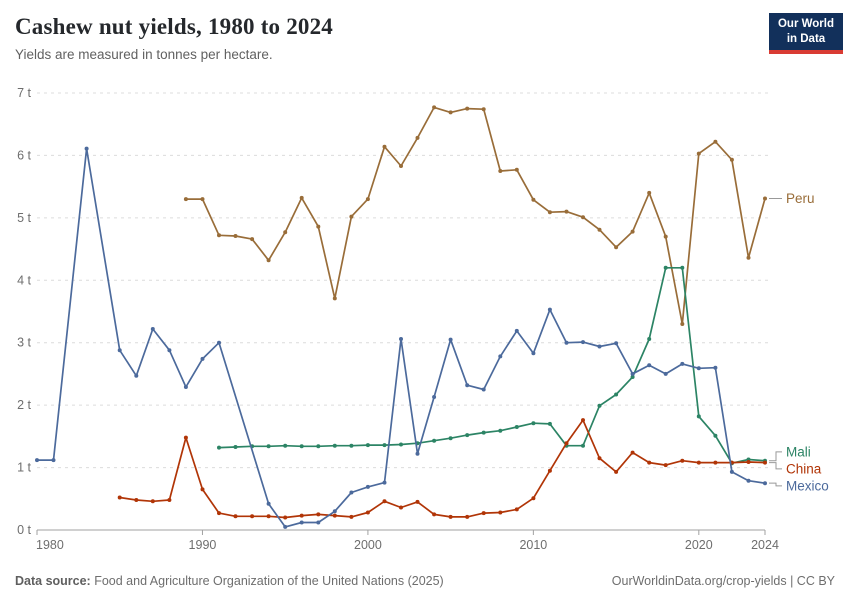 The width and height of the screenshot is (850, 600). Describe the element at coordinates (723, 581) in the screenshot. I see `footer-link: OurWorldinData.org/crop-yields | CC BY` at that location.